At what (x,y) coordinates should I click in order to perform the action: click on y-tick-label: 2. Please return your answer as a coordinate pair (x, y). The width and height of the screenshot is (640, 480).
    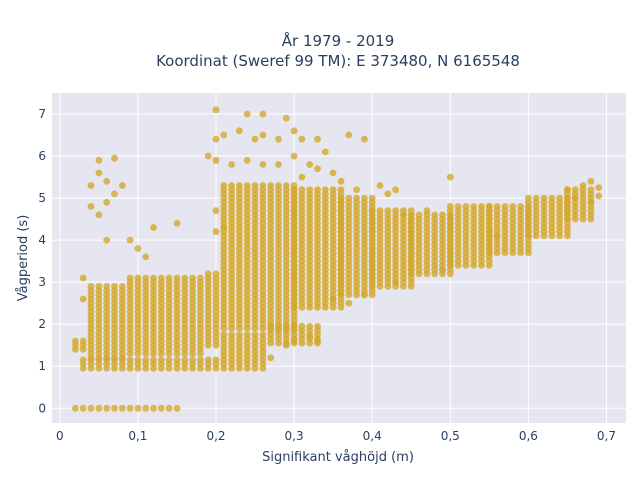
    Looking at the image, I should click on (42, 324).